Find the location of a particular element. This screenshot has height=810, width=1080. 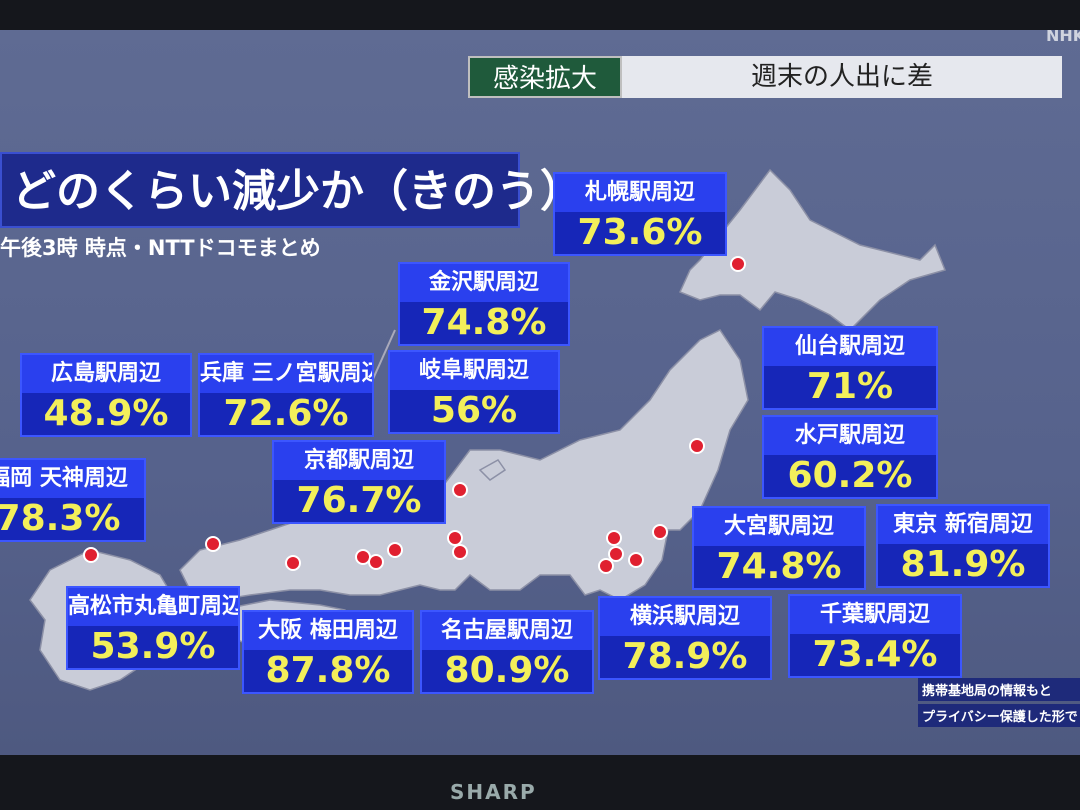

station-label: 東京 新宿周辺 81.9% is located at coordinates (963, 546).